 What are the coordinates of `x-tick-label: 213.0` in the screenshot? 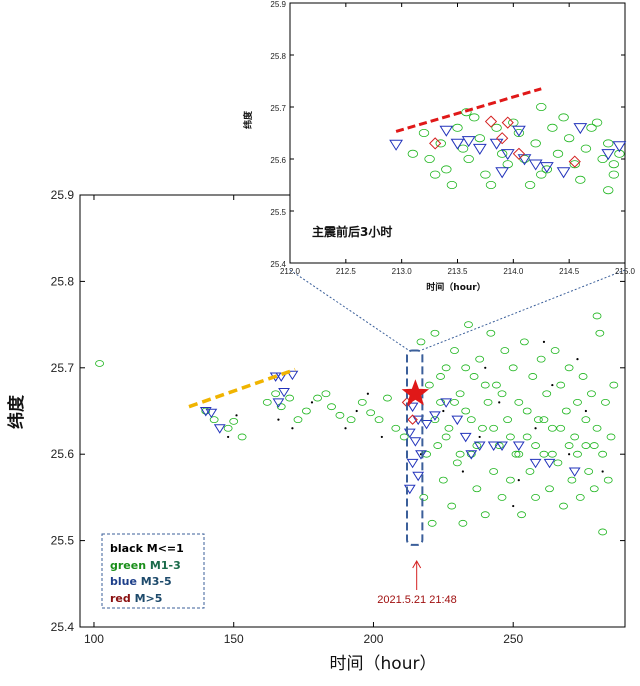 It's located at (402, 271).